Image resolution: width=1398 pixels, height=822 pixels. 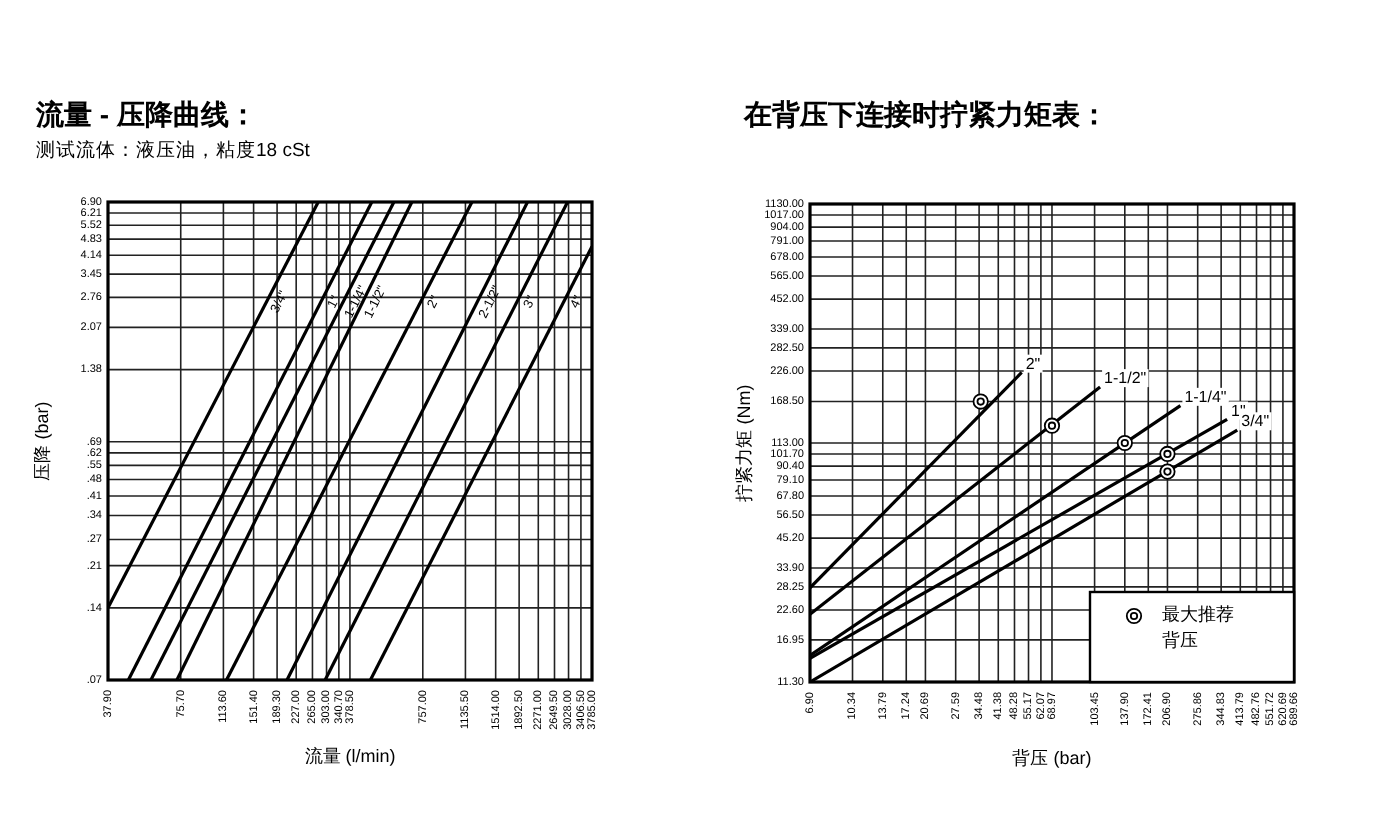 I want to click on series-label: 1", so click(x=1239, y=410).